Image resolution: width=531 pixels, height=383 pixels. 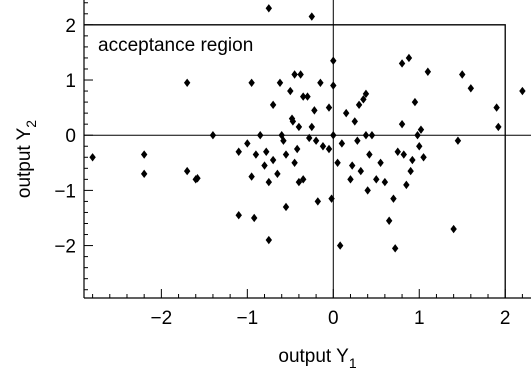 I want to click on x-axis-title-main: output Y, so click(x=313, y=356).